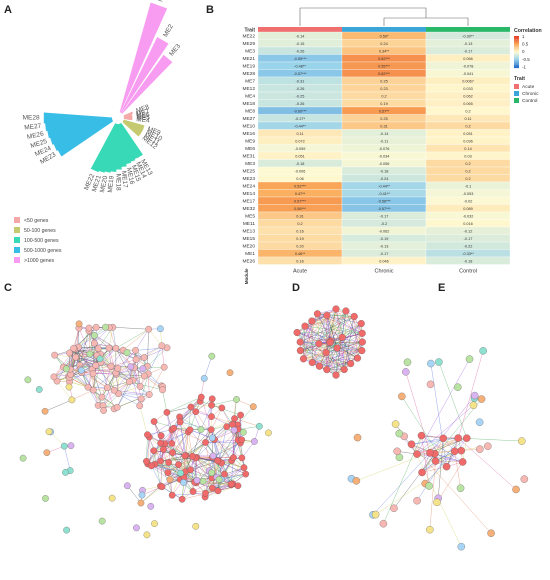  Describe the element at coordinates (299, 239) in the screenshot. I see `cell-value: 0.19` at that location.